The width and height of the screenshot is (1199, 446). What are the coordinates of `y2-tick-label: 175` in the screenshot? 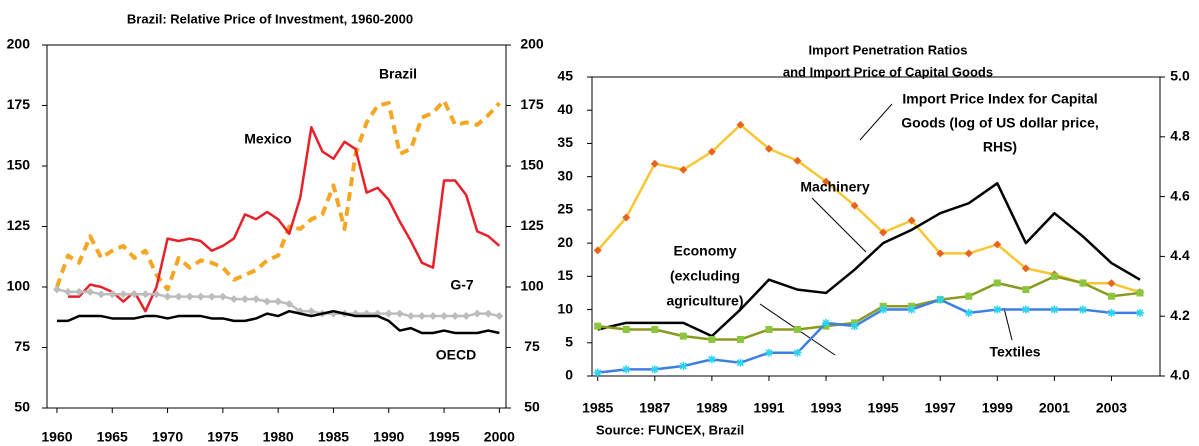 It's located at (532, 104).